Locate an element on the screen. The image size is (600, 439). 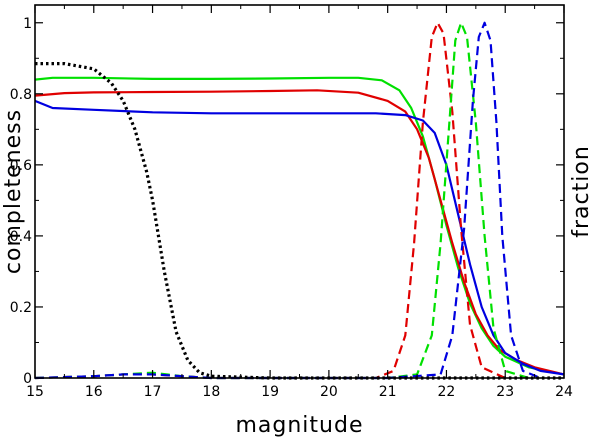
y-tick-label: 0.4 is located at coordinates (21, 237).